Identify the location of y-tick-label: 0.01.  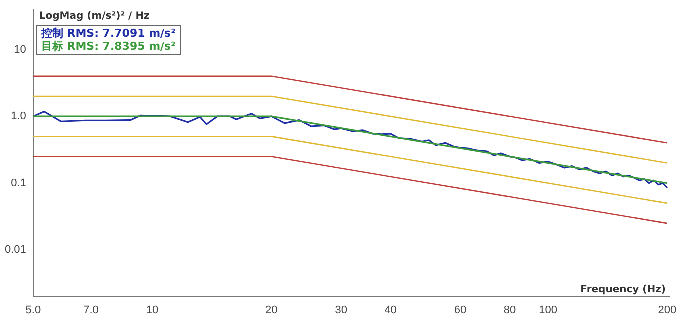
(15, 250).